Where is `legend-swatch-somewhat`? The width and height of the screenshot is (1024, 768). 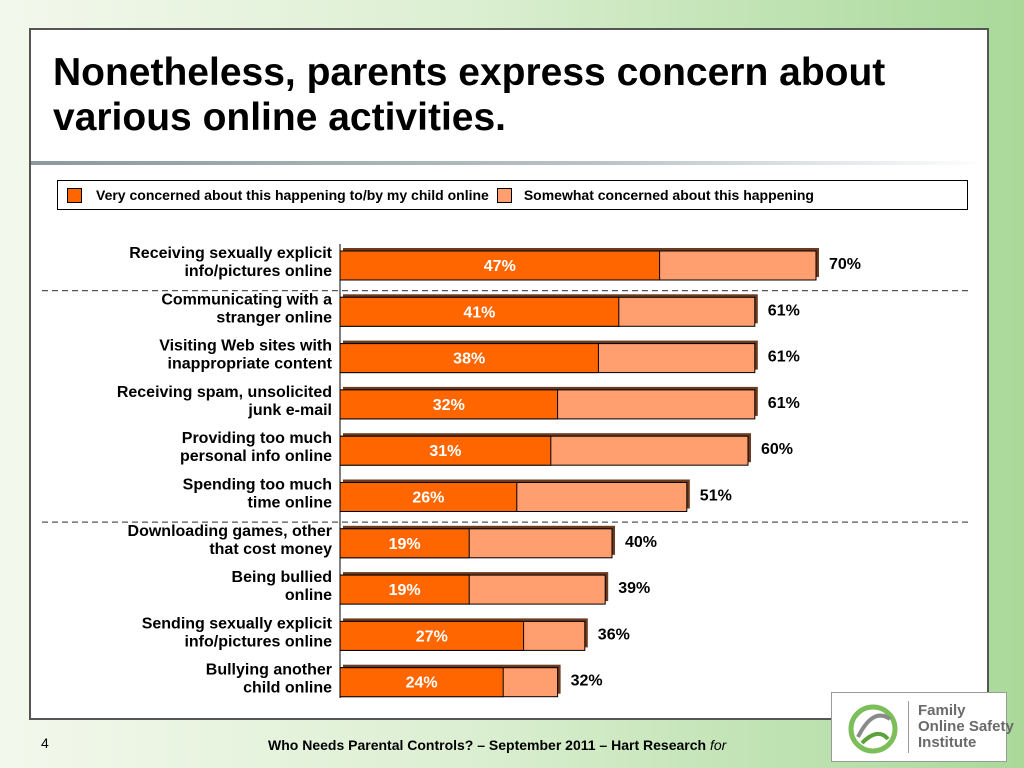
legend-swatch-somewhat is located at coordinates (504, 195).